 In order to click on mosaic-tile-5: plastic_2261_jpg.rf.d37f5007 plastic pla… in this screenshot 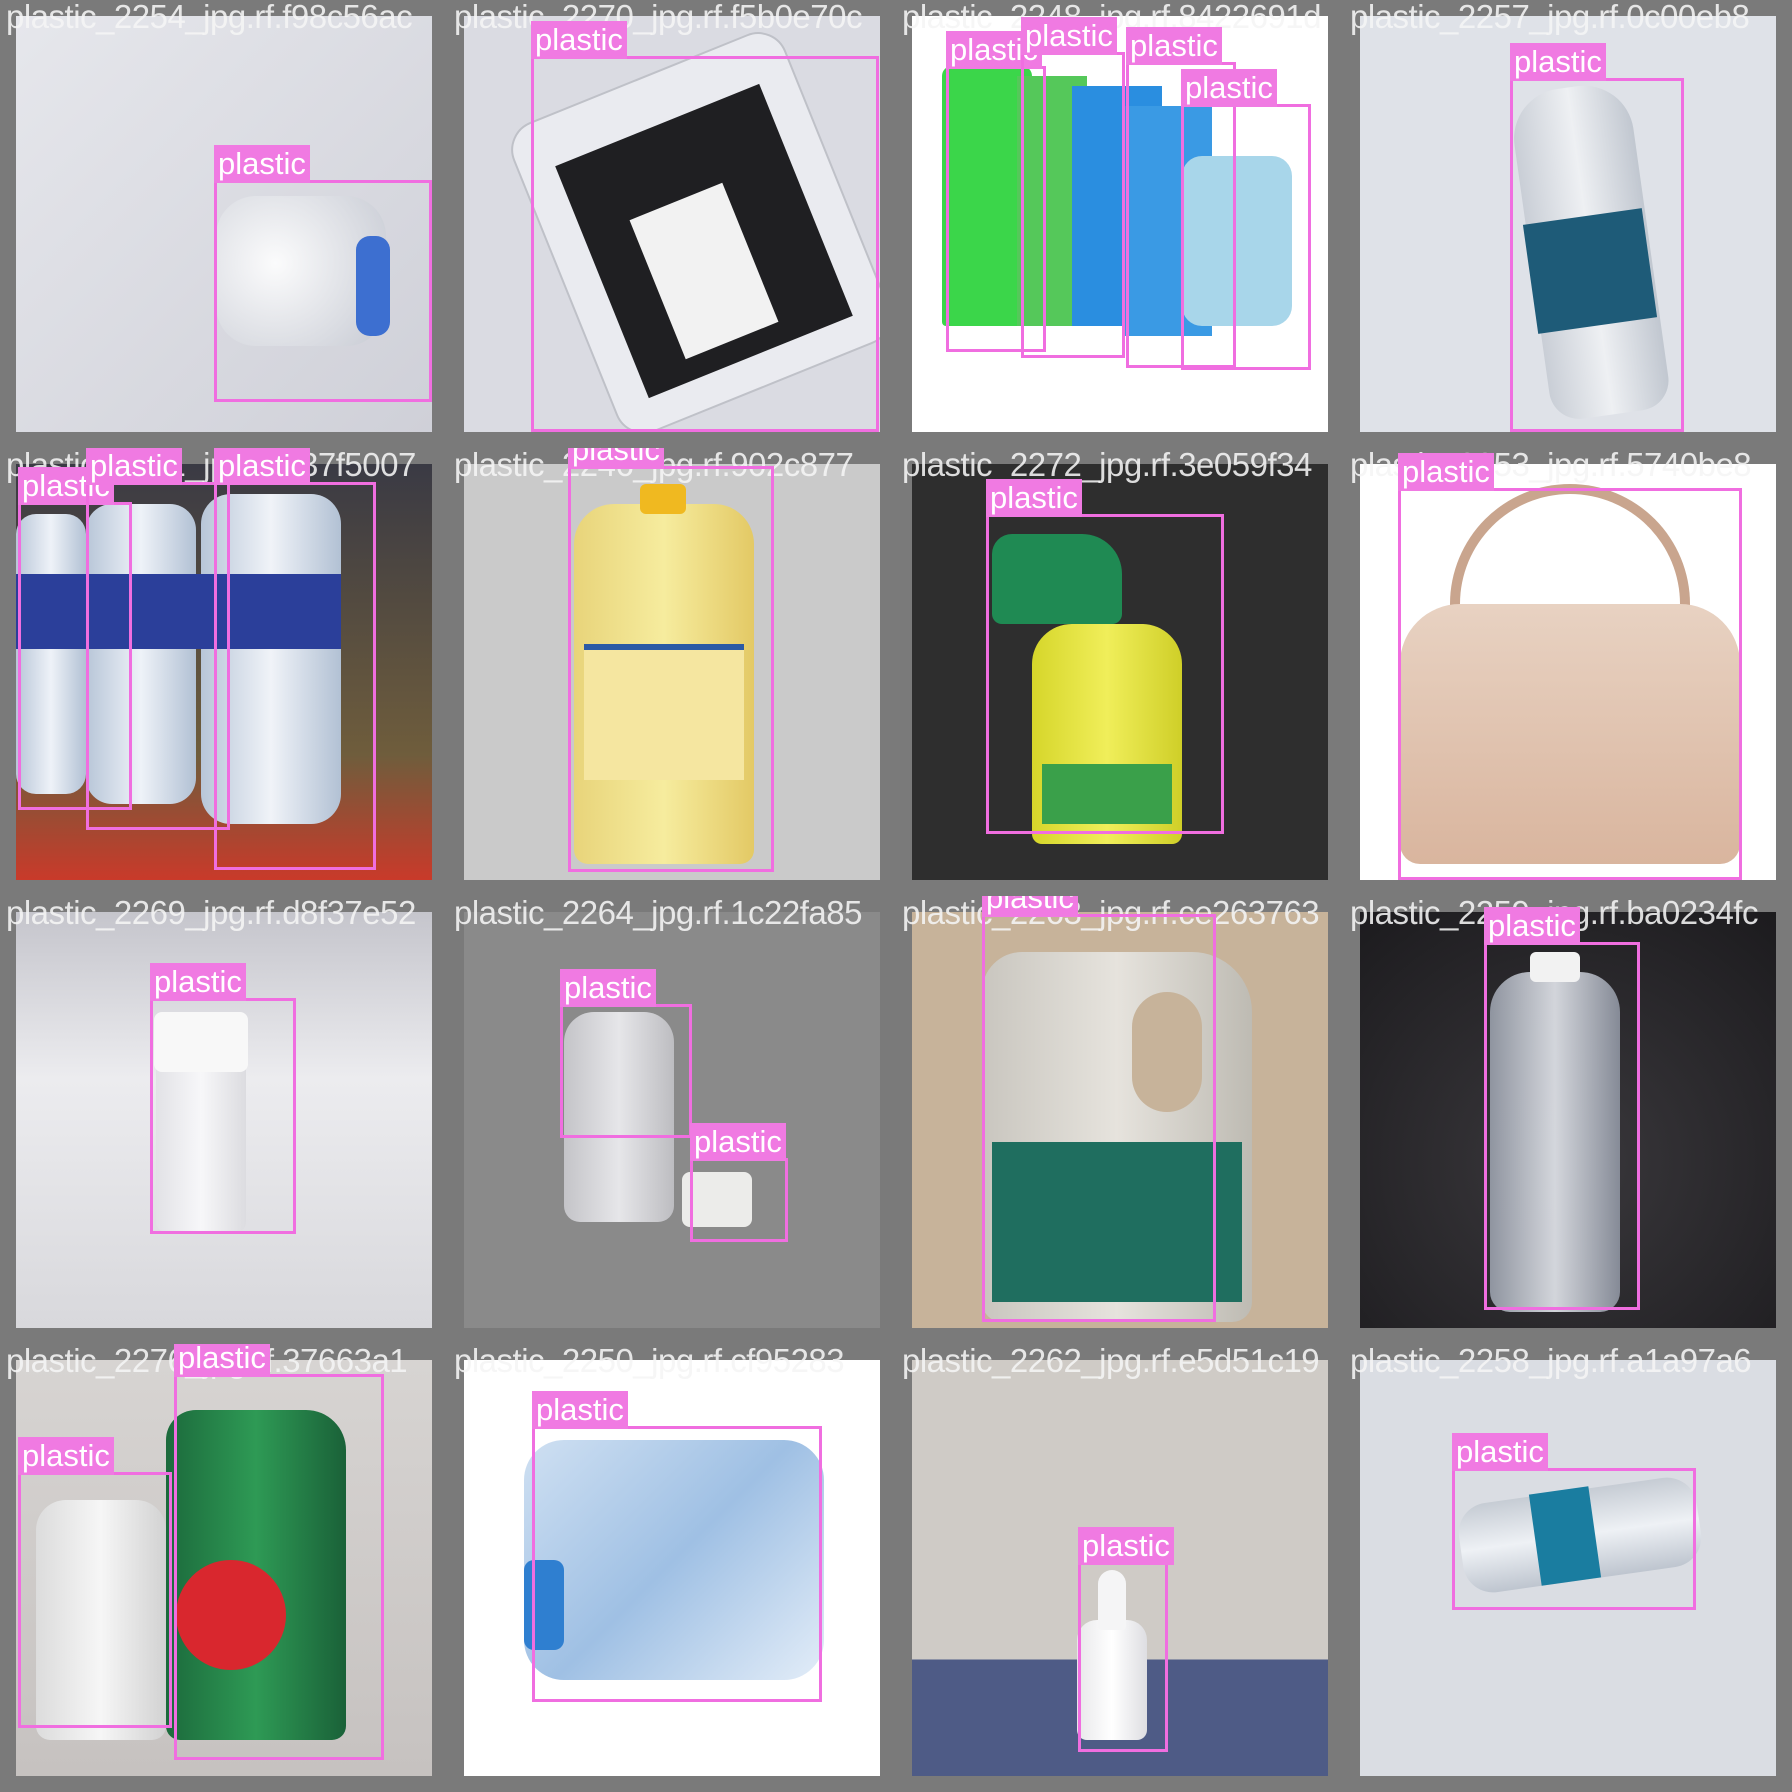, I will do `click(224, 672)`.